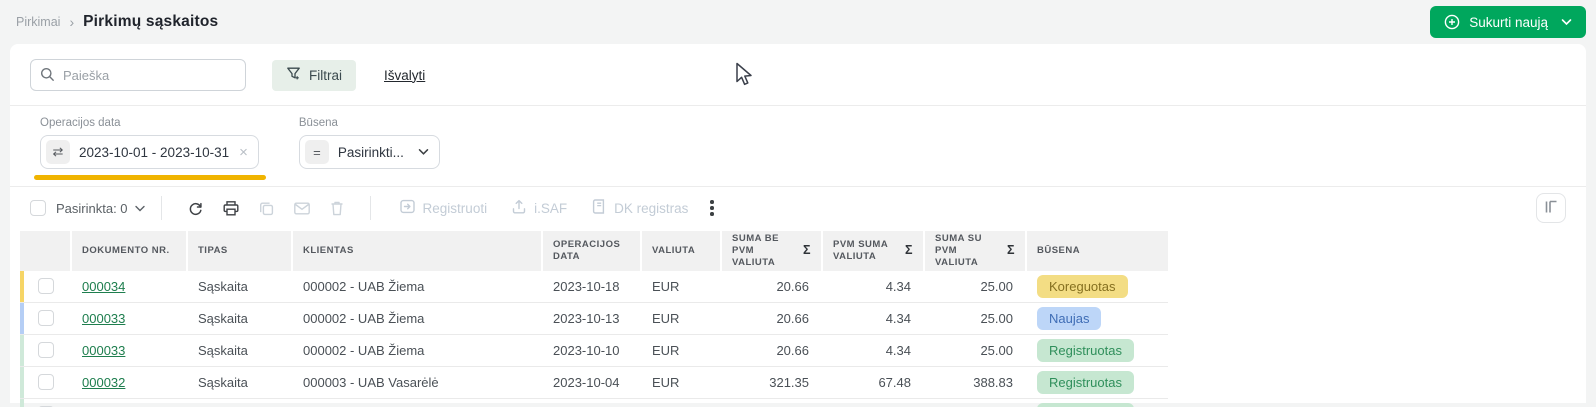  Describe the element at coordinates (1082, 286) in the screenshot. I see `status-badge: Koreguotas` at that location.